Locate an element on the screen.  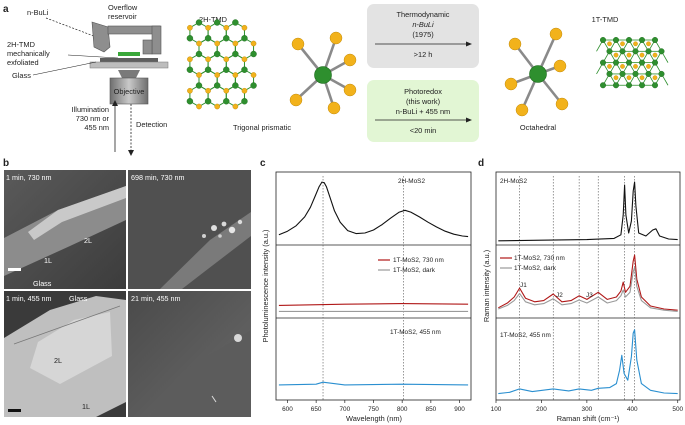
x-tick-label: 700 is located at coordinates (344, 409).